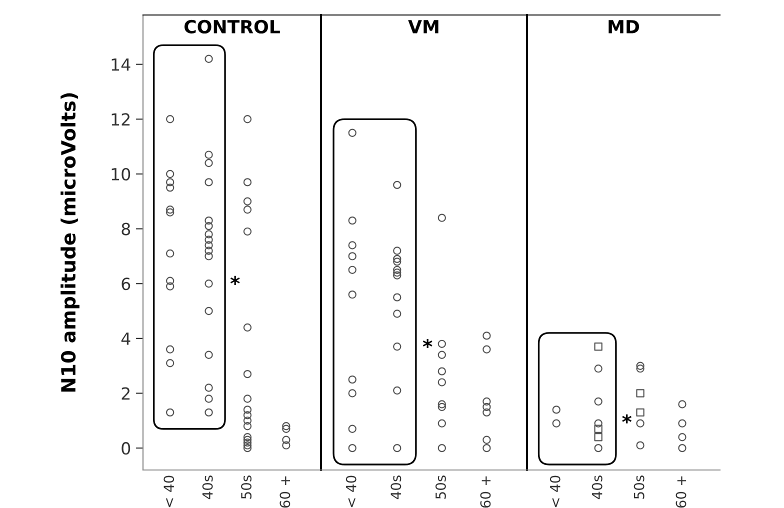 The width and height of the screenshot is (784, 508). Describe the element at coordinates (121, 174) in the screenshot. I see `y-tick-label: 10` at that location.